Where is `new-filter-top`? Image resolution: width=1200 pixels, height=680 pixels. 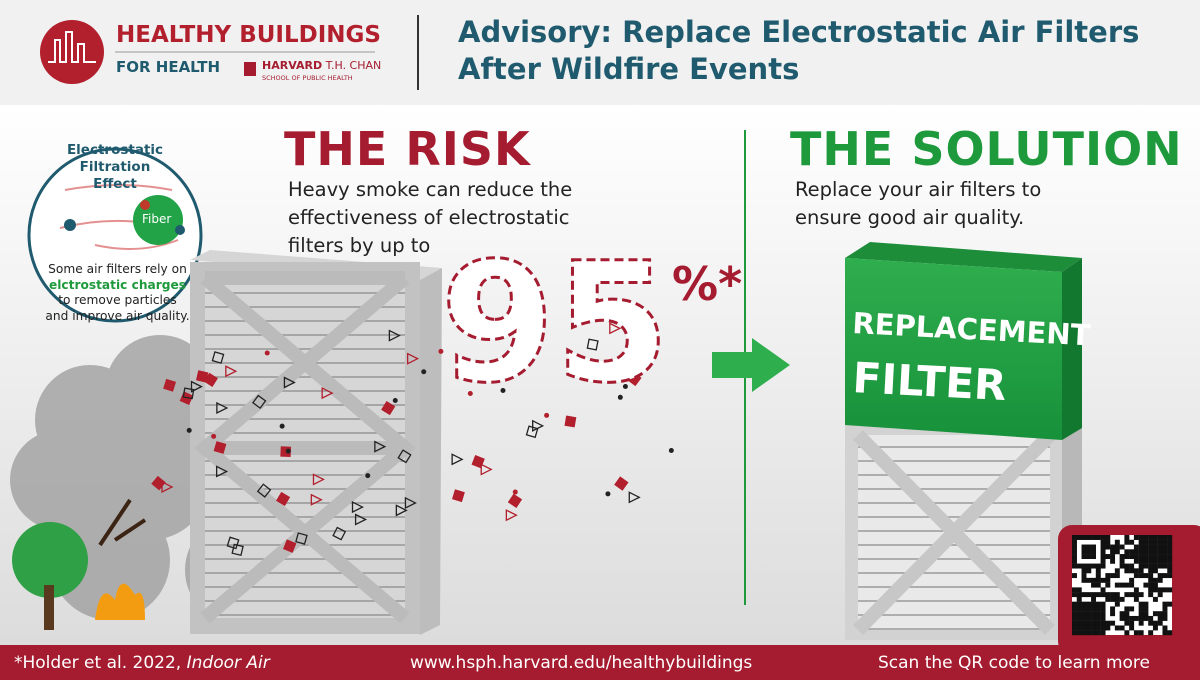 new-filter-top is located at coordinates (963, 257).